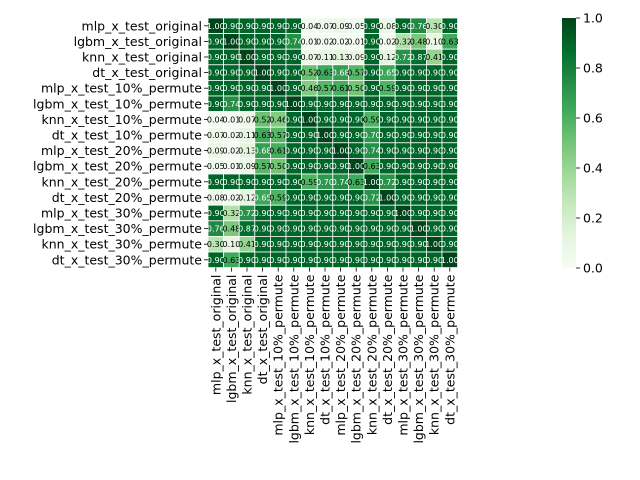 The width and height of the screenshot is (640, 480). Describe the element at coordinates (434, 354) in the screenshot. I see `column-label: knn_x_test_30%_permute` at that location.